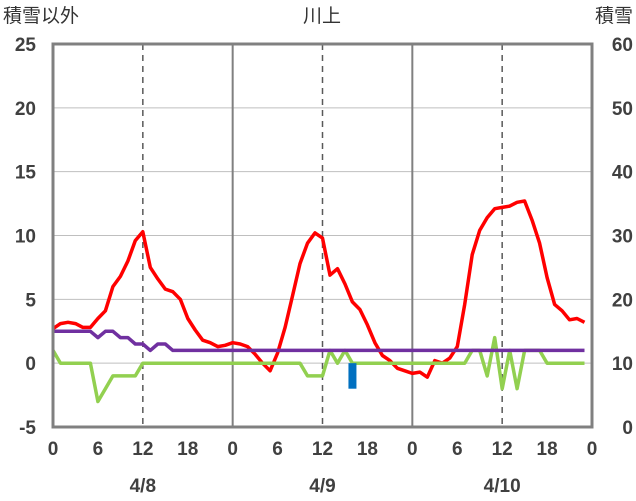 The image size is (636, 501). What do you see at coordinates (25, 237) in the screenshot?
I see `y-left-tick-label: 10` at bounding box center [25, 237].